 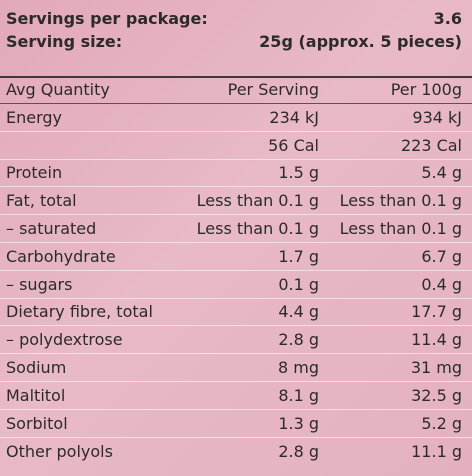 What do you see at coordinates (294, 117) in the screenshot?
I see `per-serving-value: 234 kJ` at bounding box center [294, 117].